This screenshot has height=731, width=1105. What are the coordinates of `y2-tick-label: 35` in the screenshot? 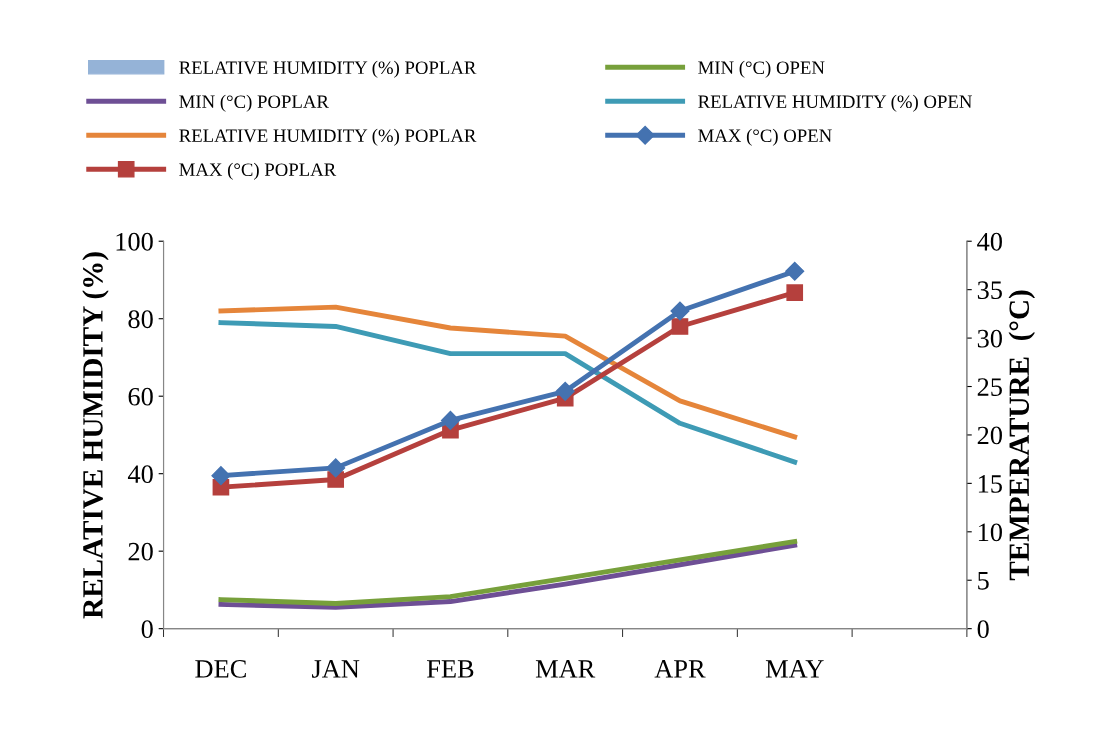 It's located at (989, 290).